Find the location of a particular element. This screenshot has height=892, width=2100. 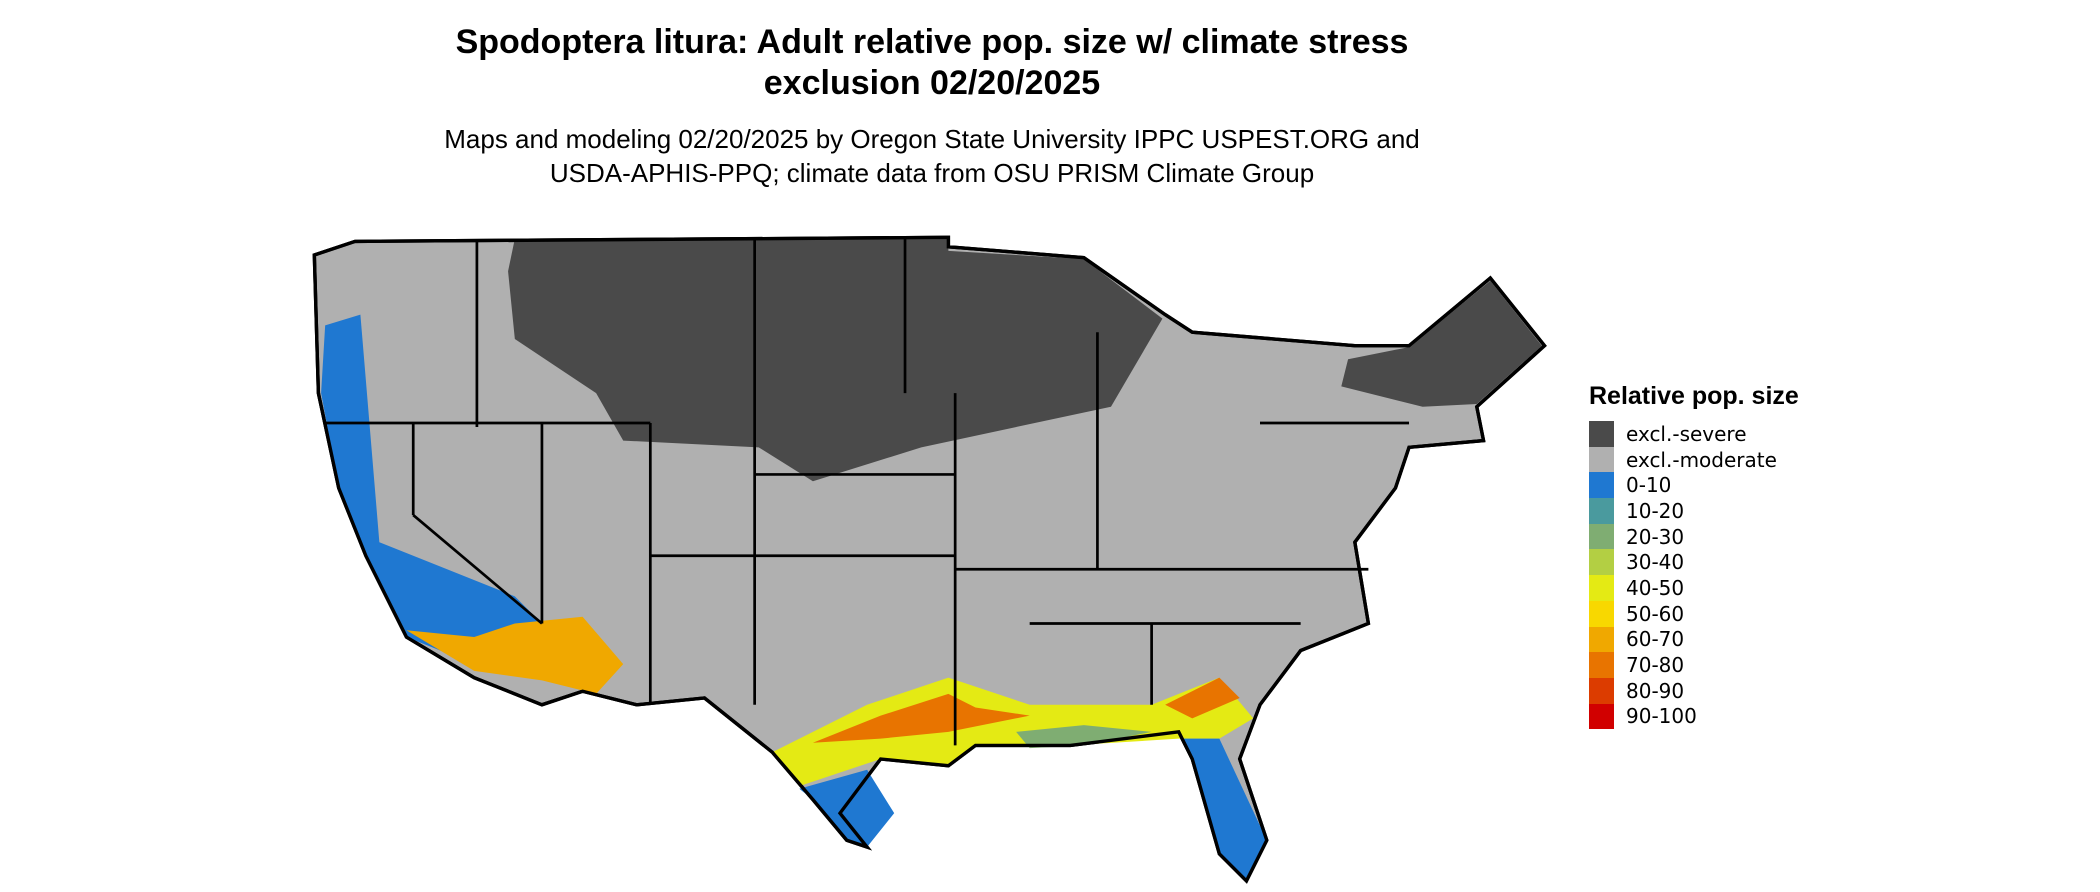

severe-north is located at coordinates (835, 360).